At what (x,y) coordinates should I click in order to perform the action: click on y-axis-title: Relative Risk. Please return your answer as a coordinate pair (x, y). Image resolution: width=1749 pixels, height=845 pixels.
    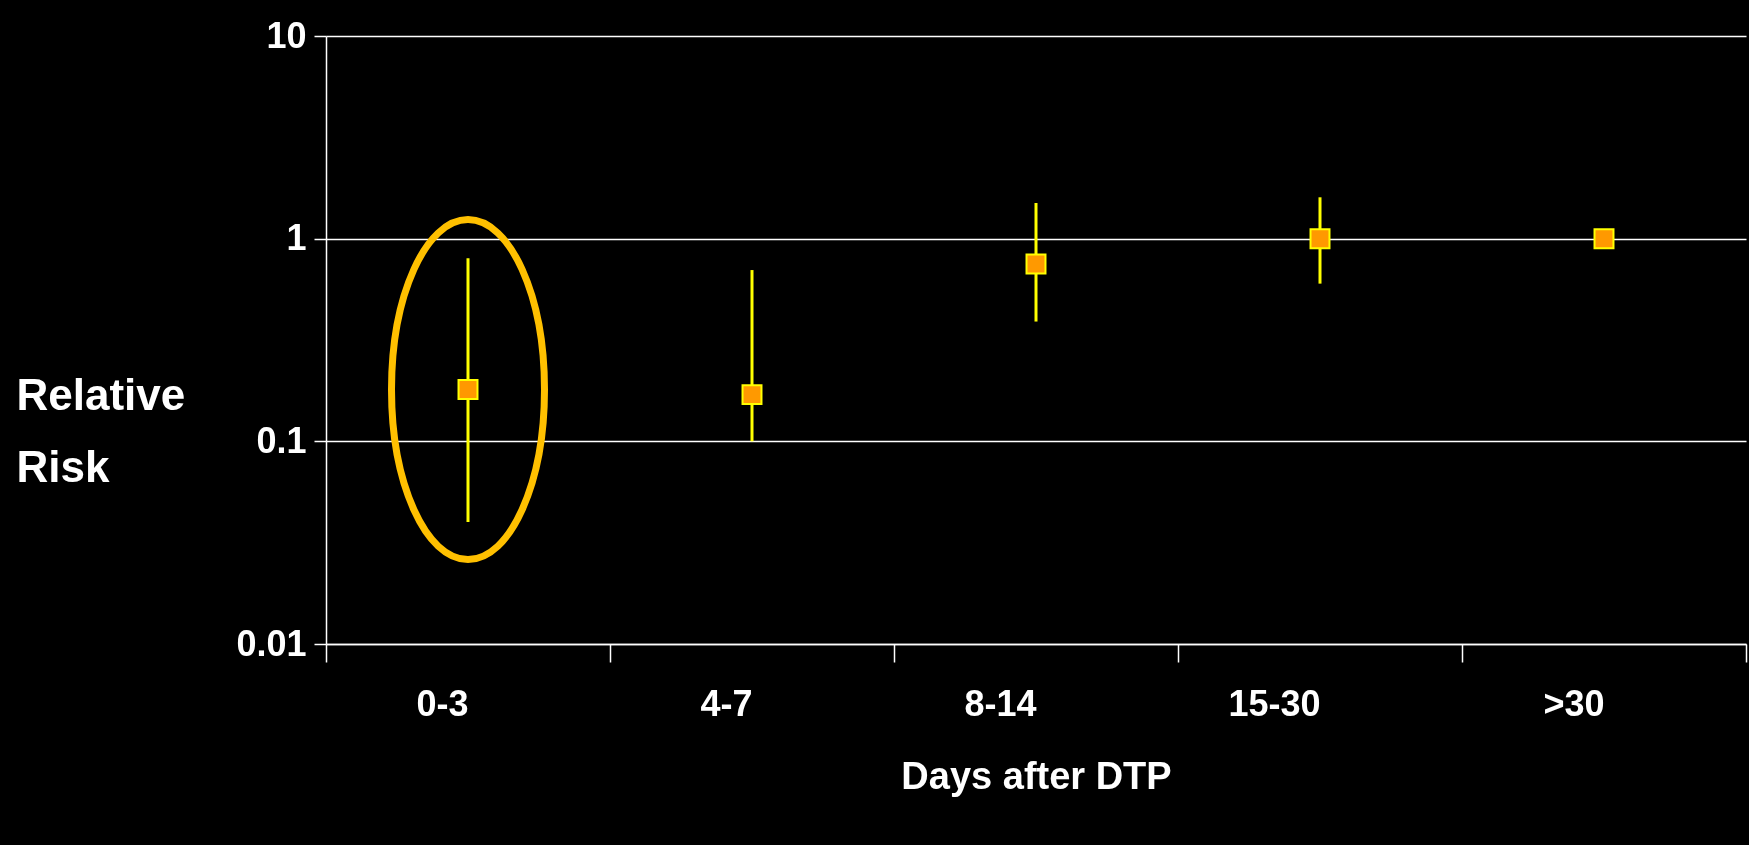
    Looking at the image, I should click on (101, 430).